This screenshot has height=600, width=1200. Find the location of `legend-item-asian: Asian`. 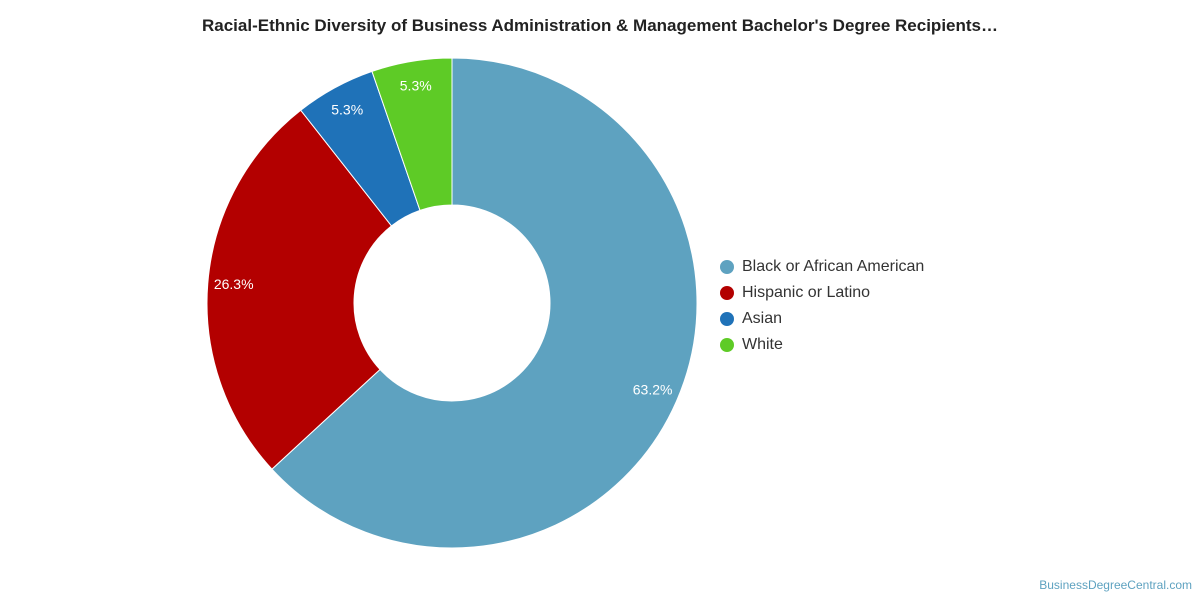

legend-item-asian: Asian is located at coordinates (822, 319).